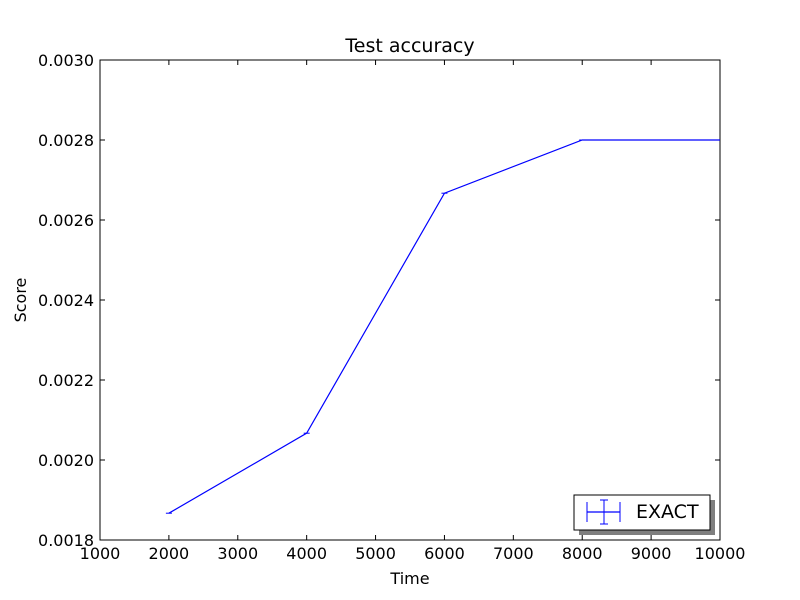 The image size is (800, 600). What do you see at coordinates (582, 553) in the screenshot?
I see `x-tick-label: 8000` at bounding box center [582, 553].